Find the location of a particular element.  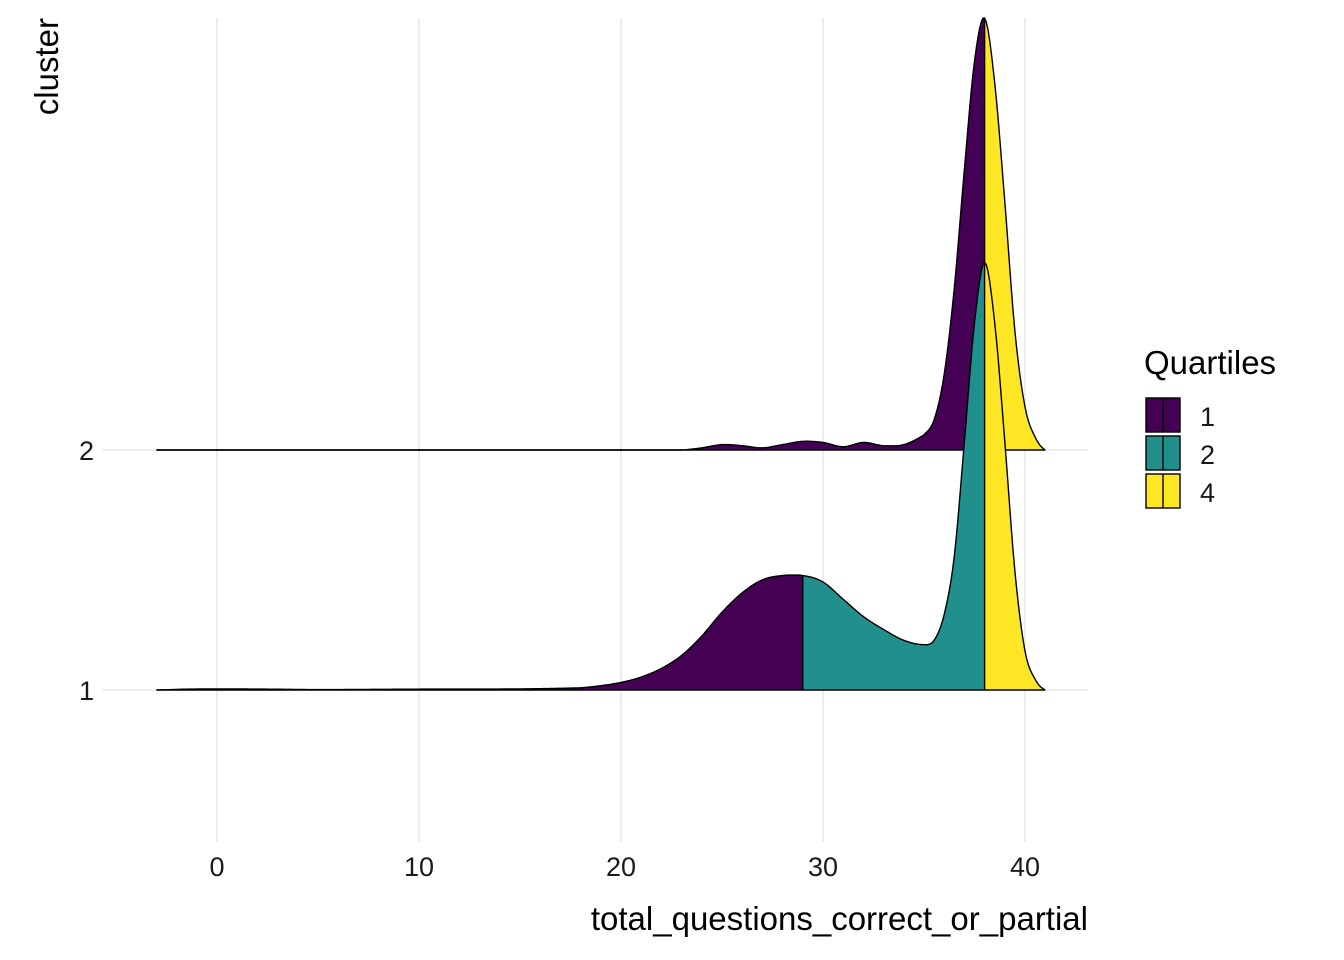

legend-entry: 4 is located at coordinates (1180, 491).